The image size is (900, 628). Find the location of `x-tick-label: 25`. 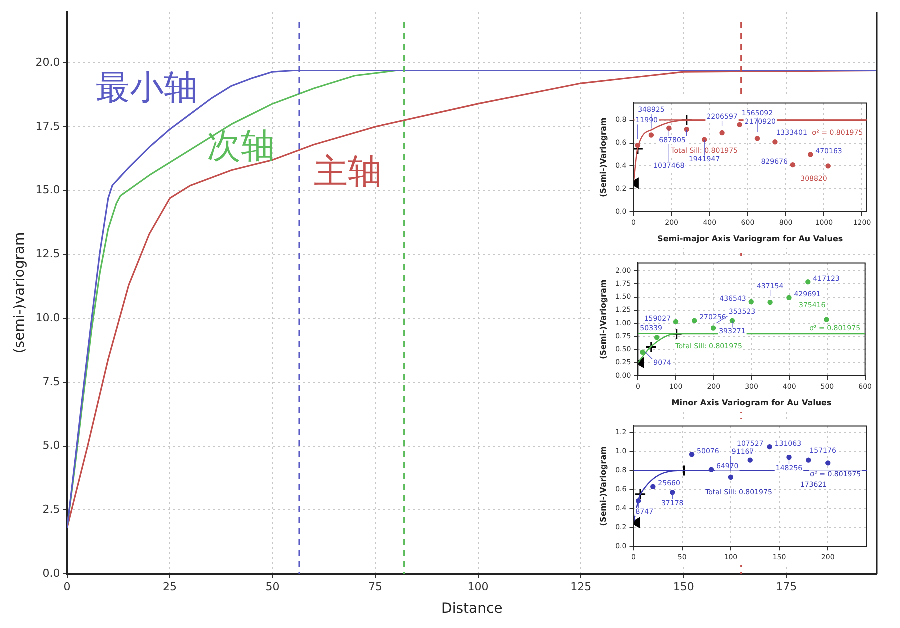

x-tick-label: 25 is located at coordinates (170, 587).